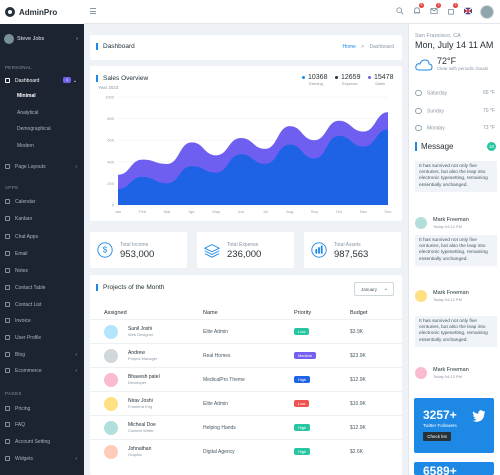 The height and width of the screenshot is (475, 500). Describe the element at coordinates (28, 113) in the screenshot. I see `sidebar-subitem-analytical: Analytical` at that location.